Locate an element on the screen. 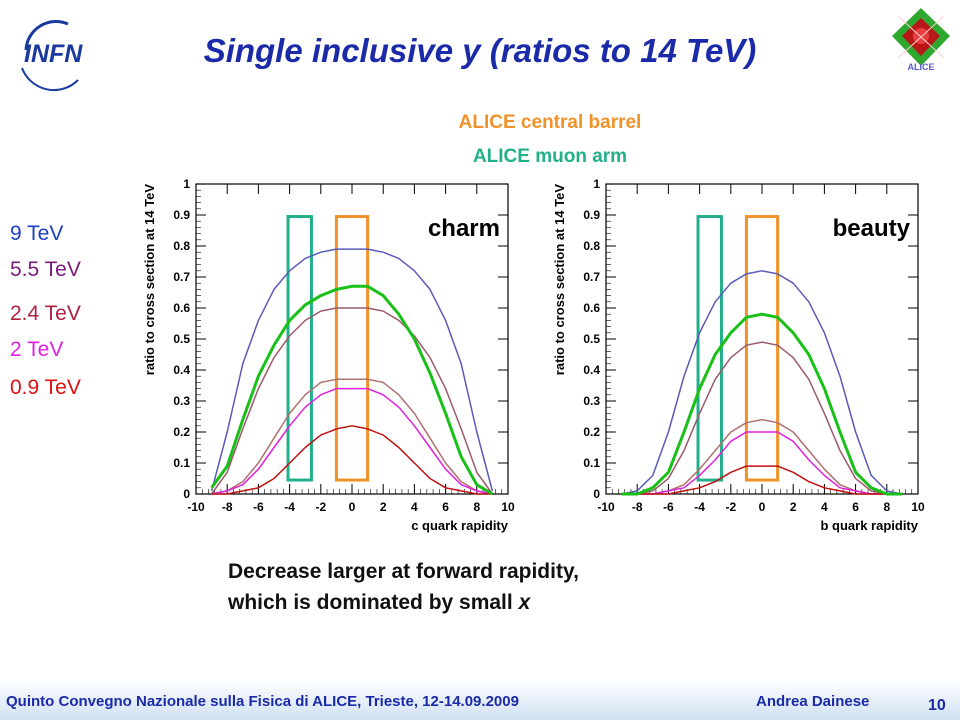 The width and height of the screenshot is (960, 720). beauty-xtick-label: 4 is located at coordinates (824, 507).